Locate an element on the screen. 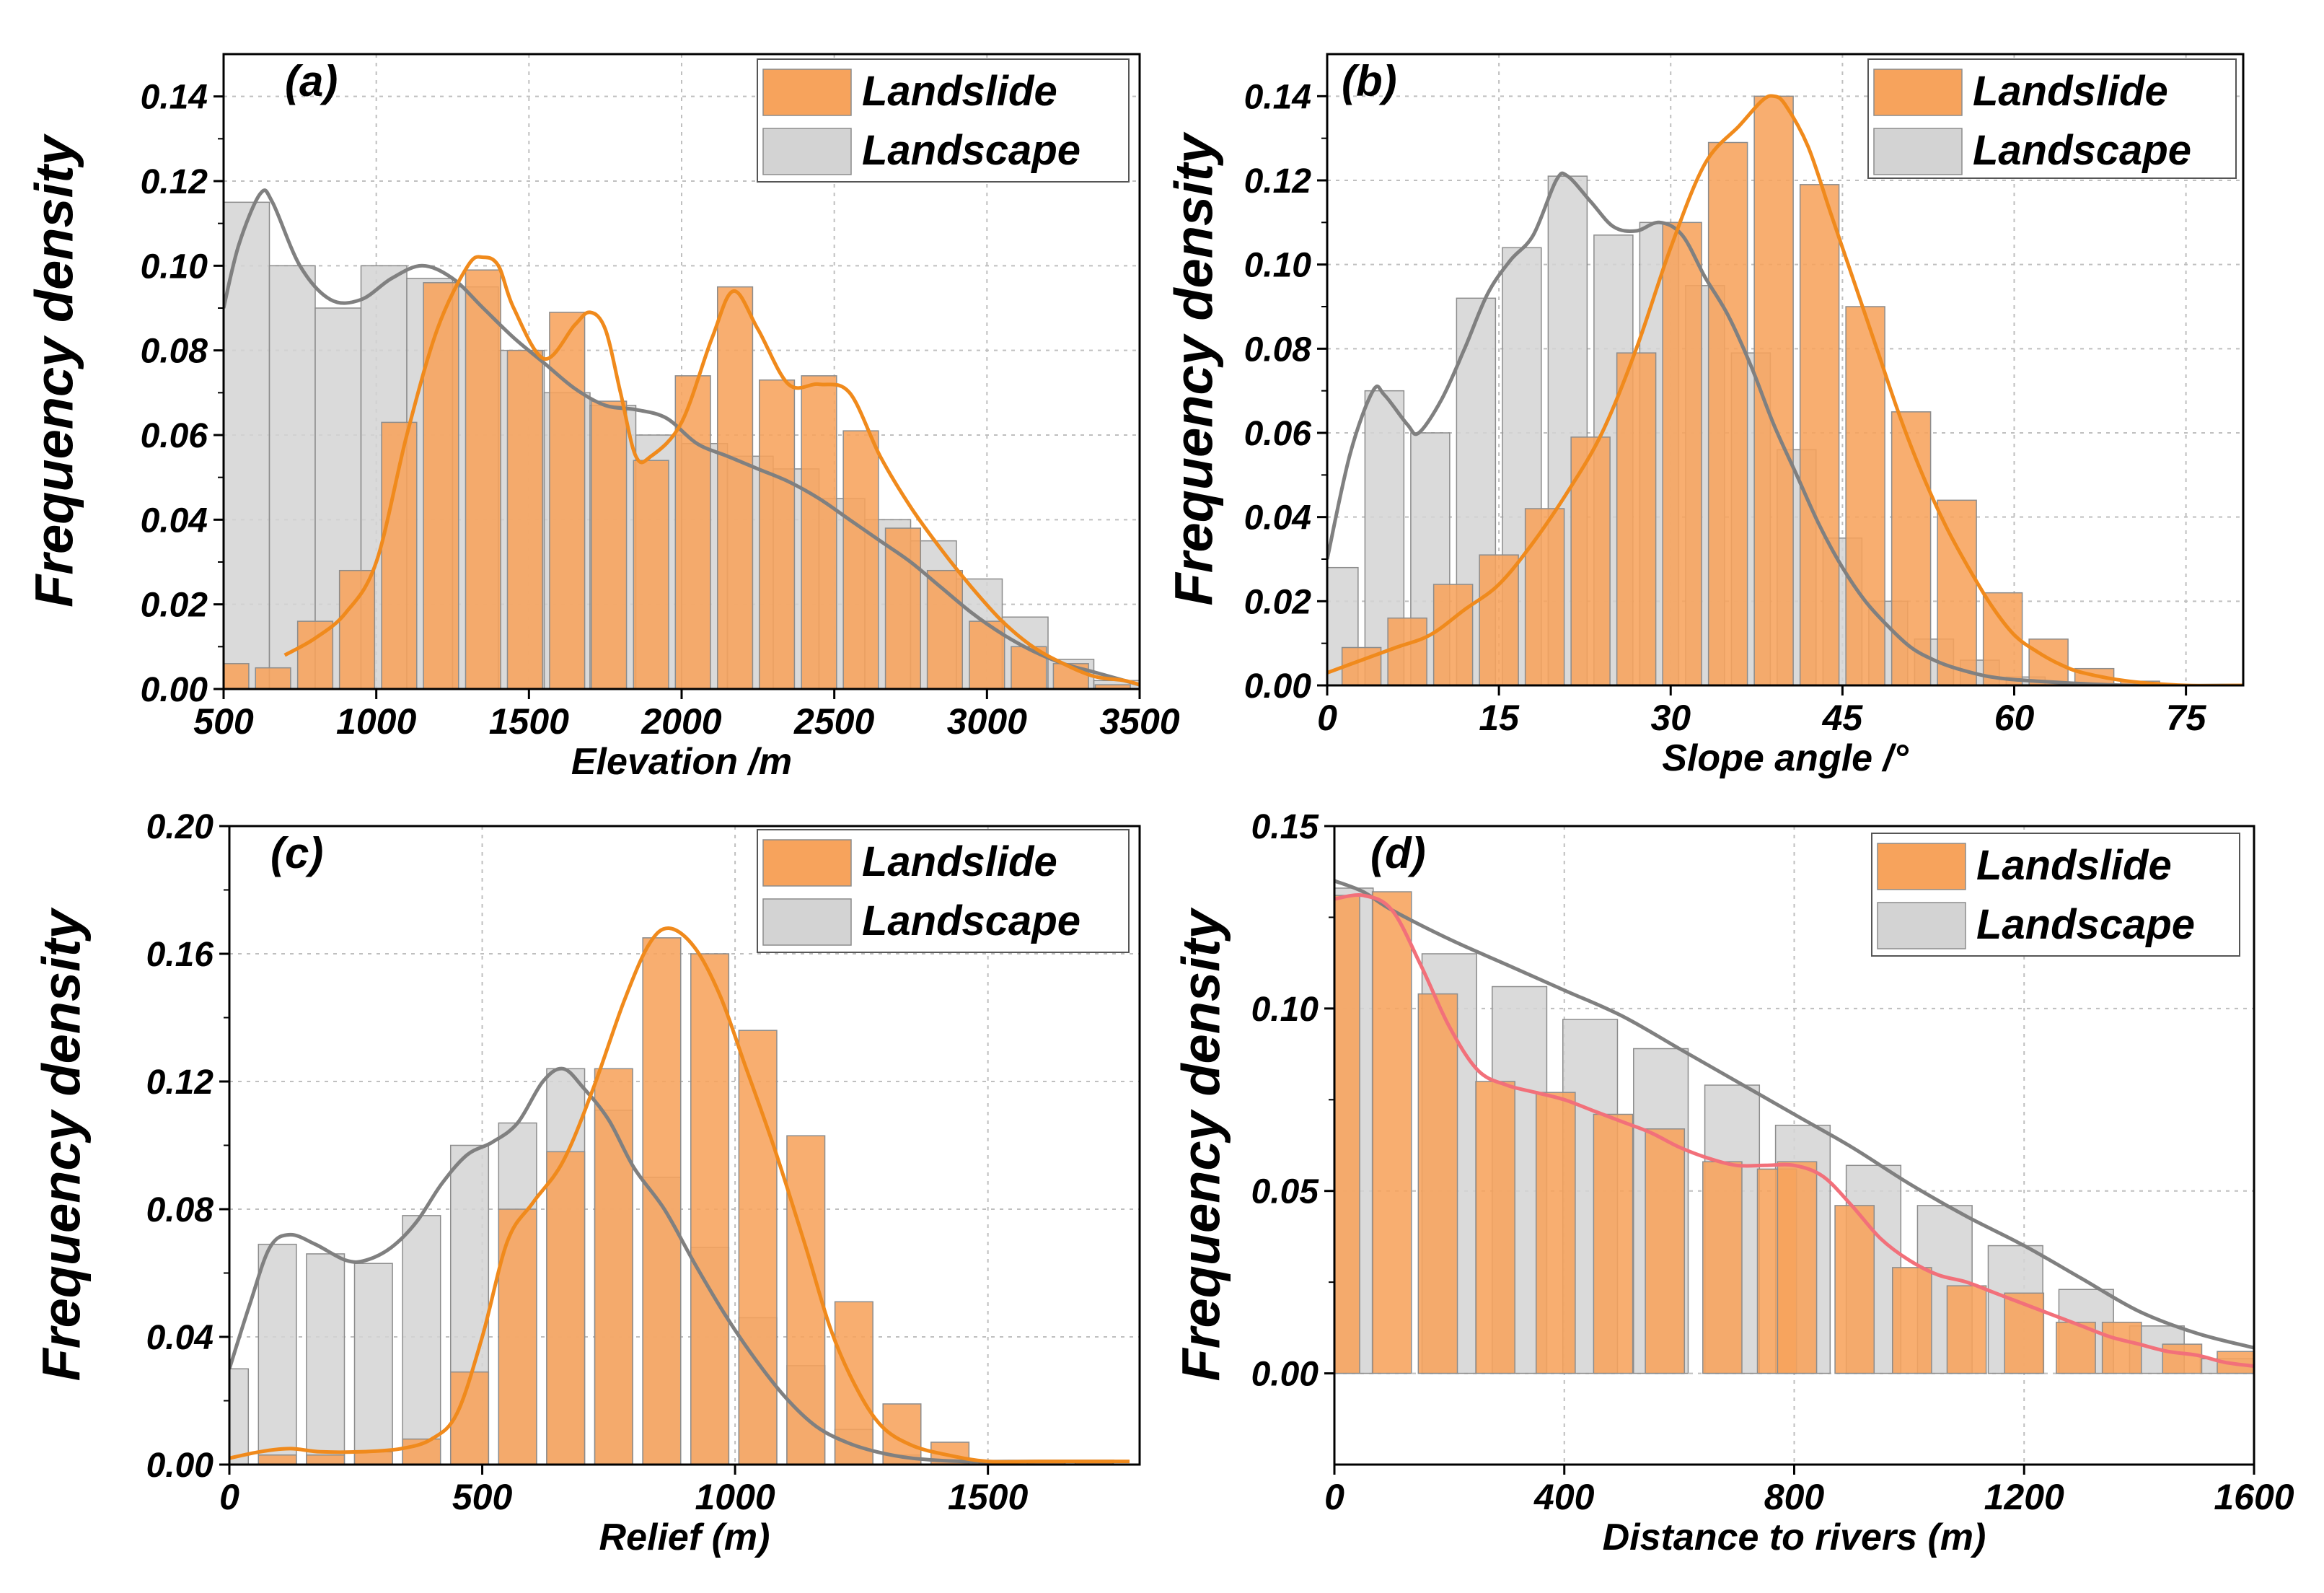 The image size is (2324, 1593). x-tick-label: 2000 is located at coordinates (681, 721).